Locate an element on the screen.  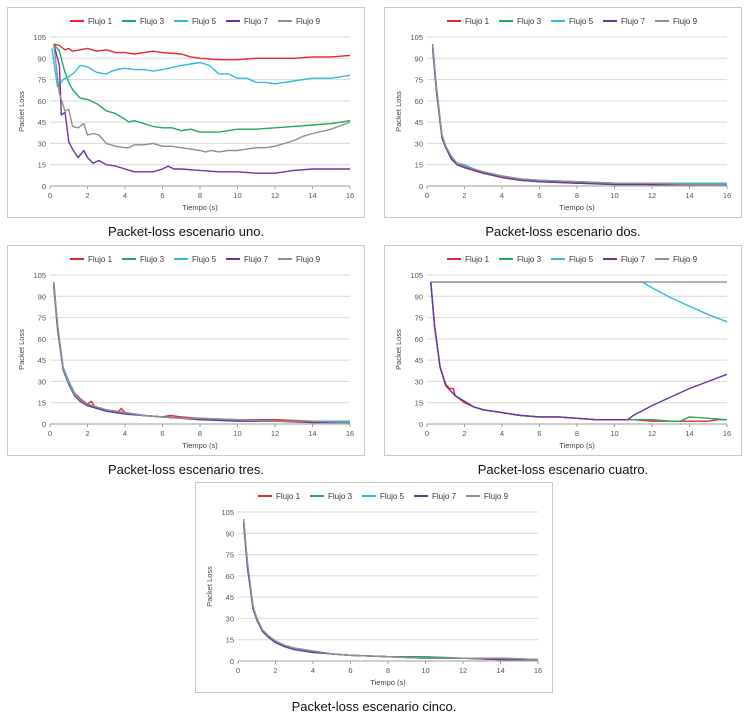
chart-caption: Packet-loss escenario cinco. is located at coordinates (374, 706).